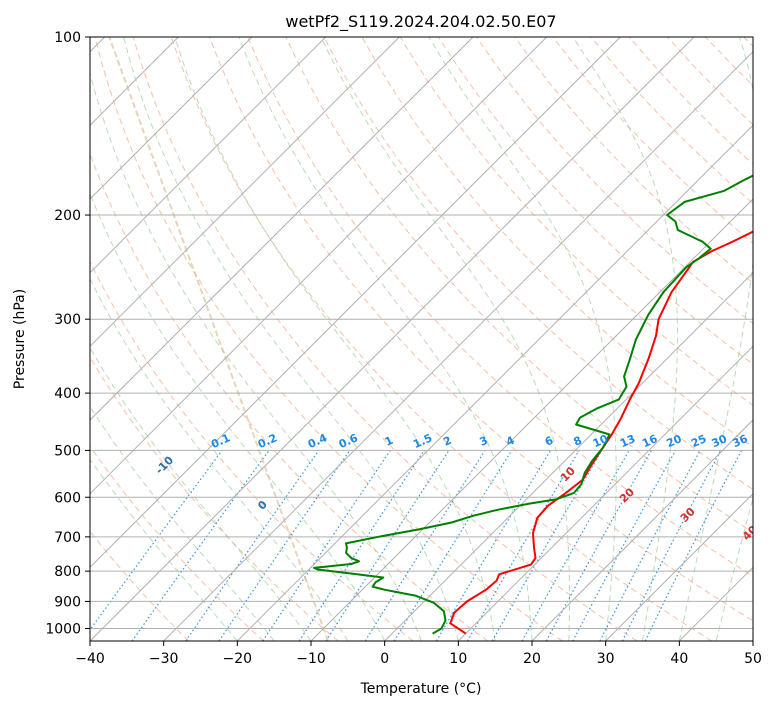 The image size is (775, 708). What do you see at coordinates (532, 659) in the screenshot?
I see `x-tick-label: 20` at bounding box center [532, 659].